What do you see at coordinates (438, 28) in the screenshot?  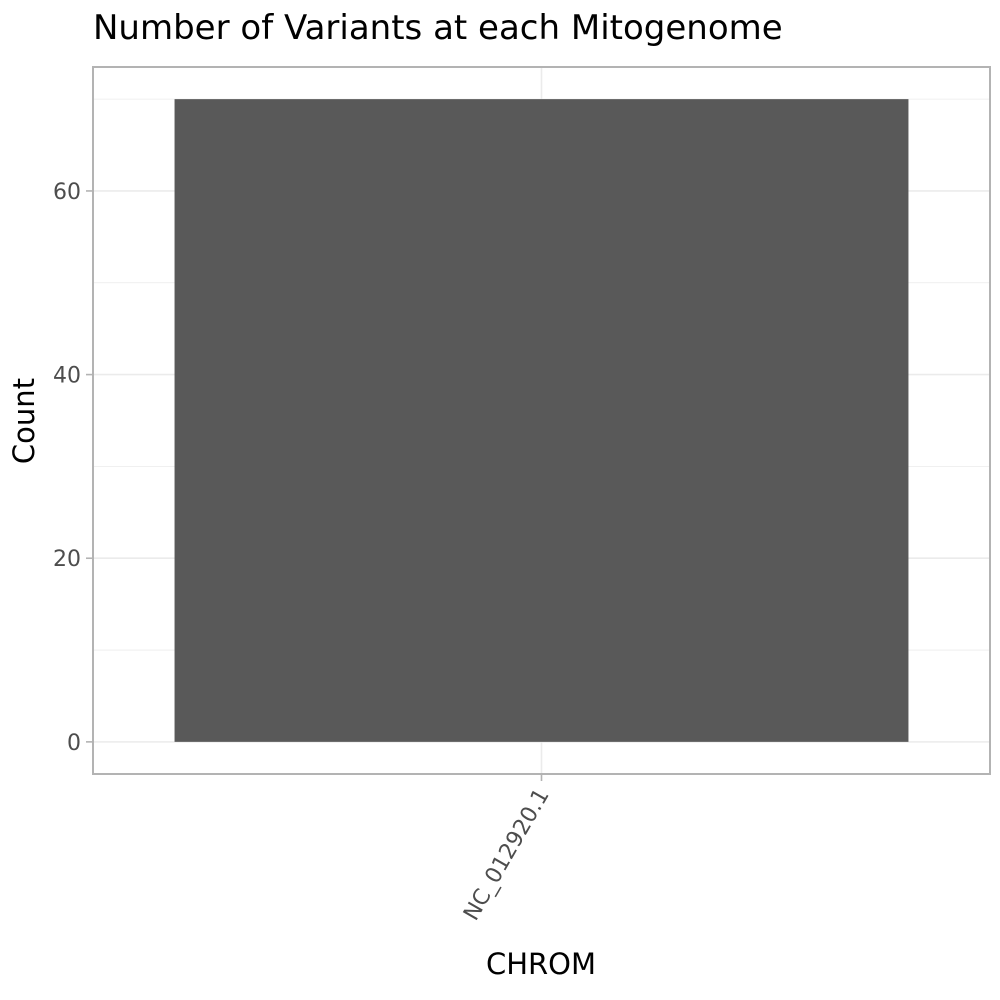 I see `chart-title: Number of Variants at each Mitogenome` at bounding box center [438, 28].